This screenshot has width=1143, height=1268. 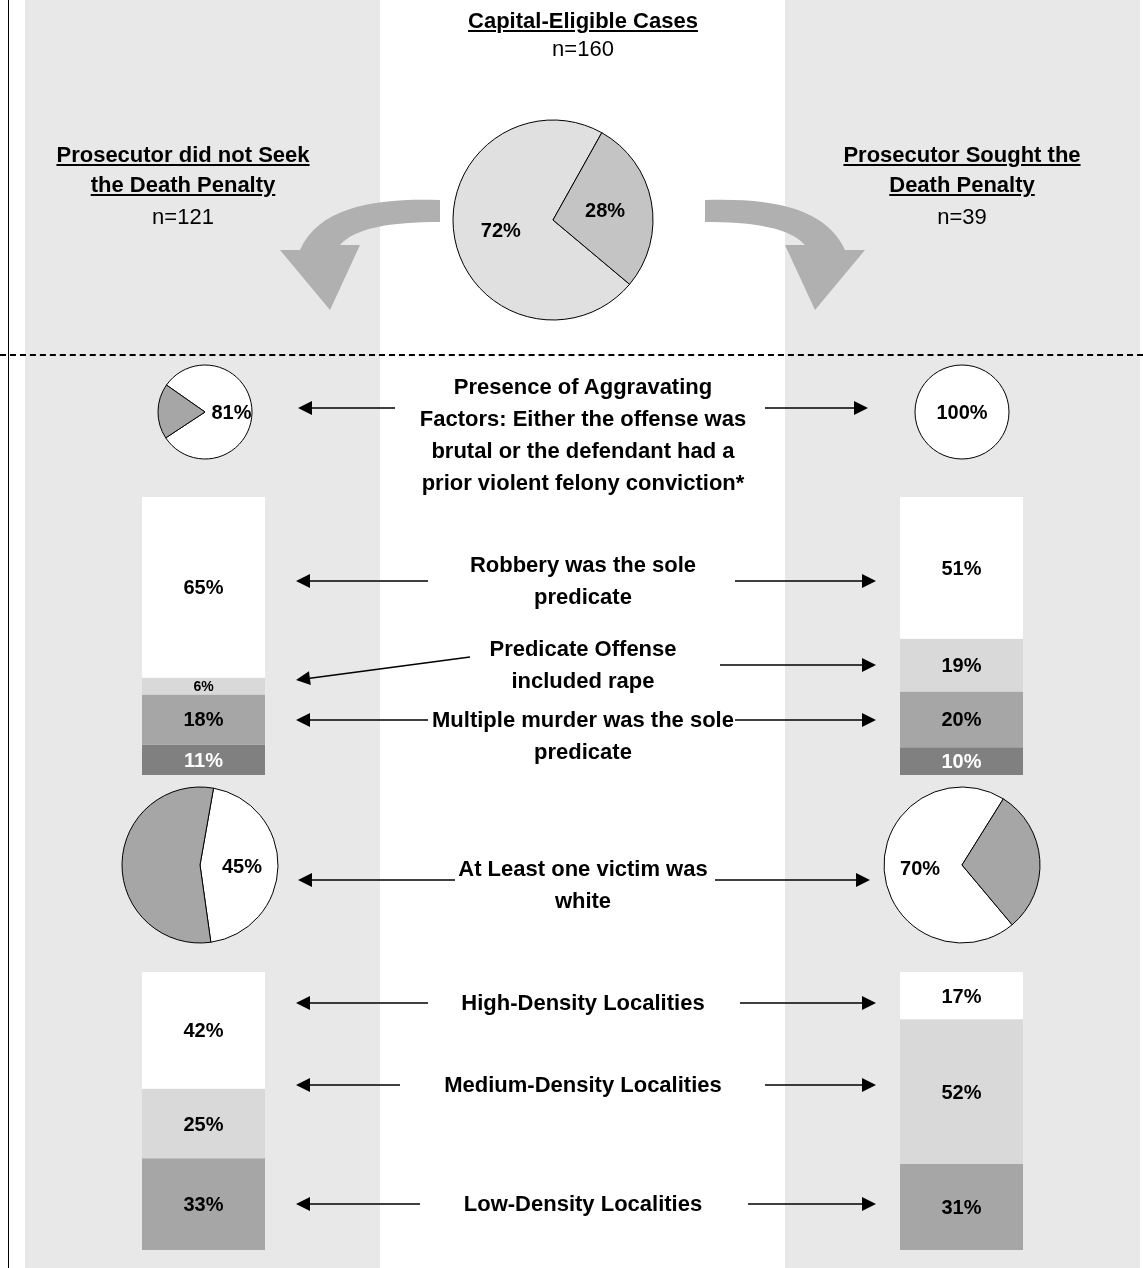 What do you see at coordinates (605, 210) in the screenshot?
I see `data-label: 28%` at bounding box center [605, 210].